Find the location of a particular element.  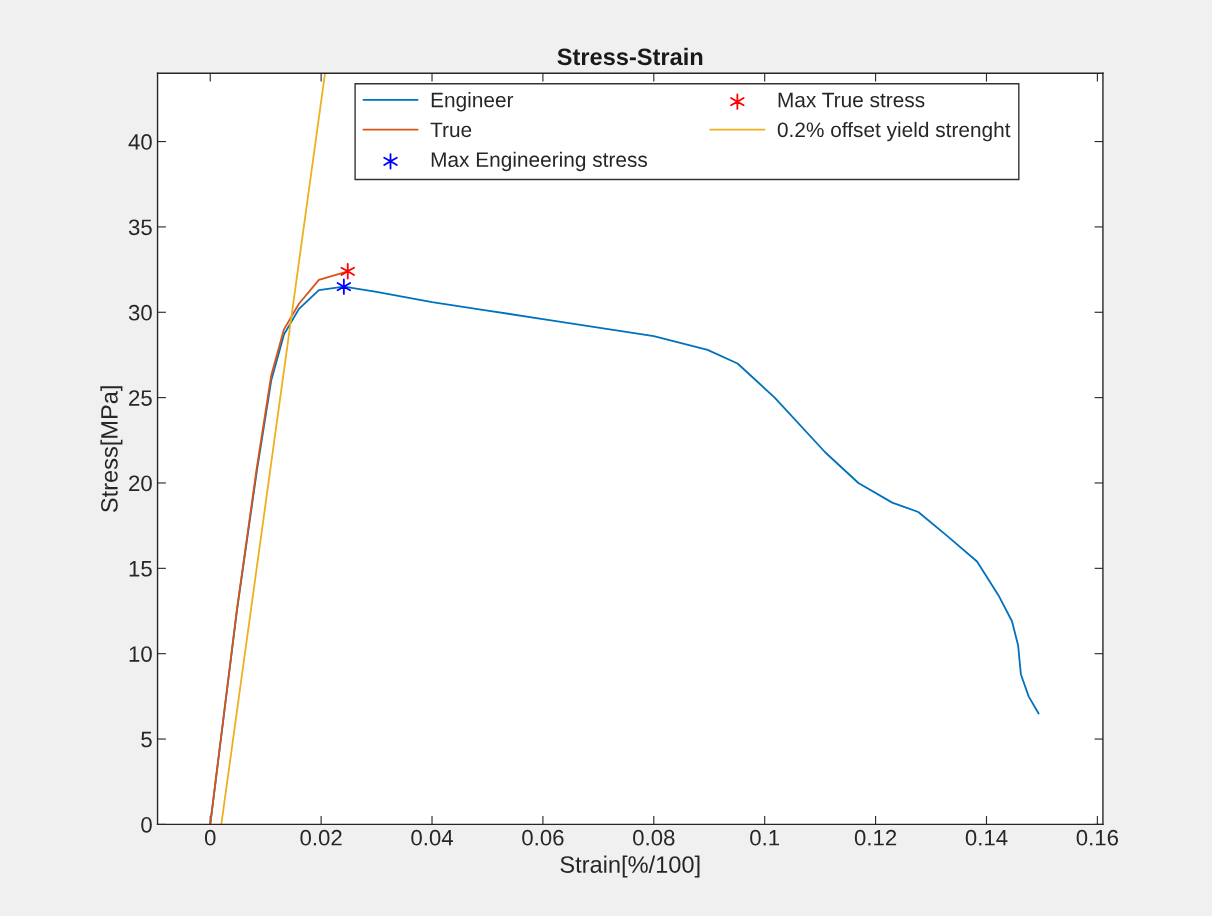

legend-label: 0.2% offset yield strenght is located at coordinates (894, 131).